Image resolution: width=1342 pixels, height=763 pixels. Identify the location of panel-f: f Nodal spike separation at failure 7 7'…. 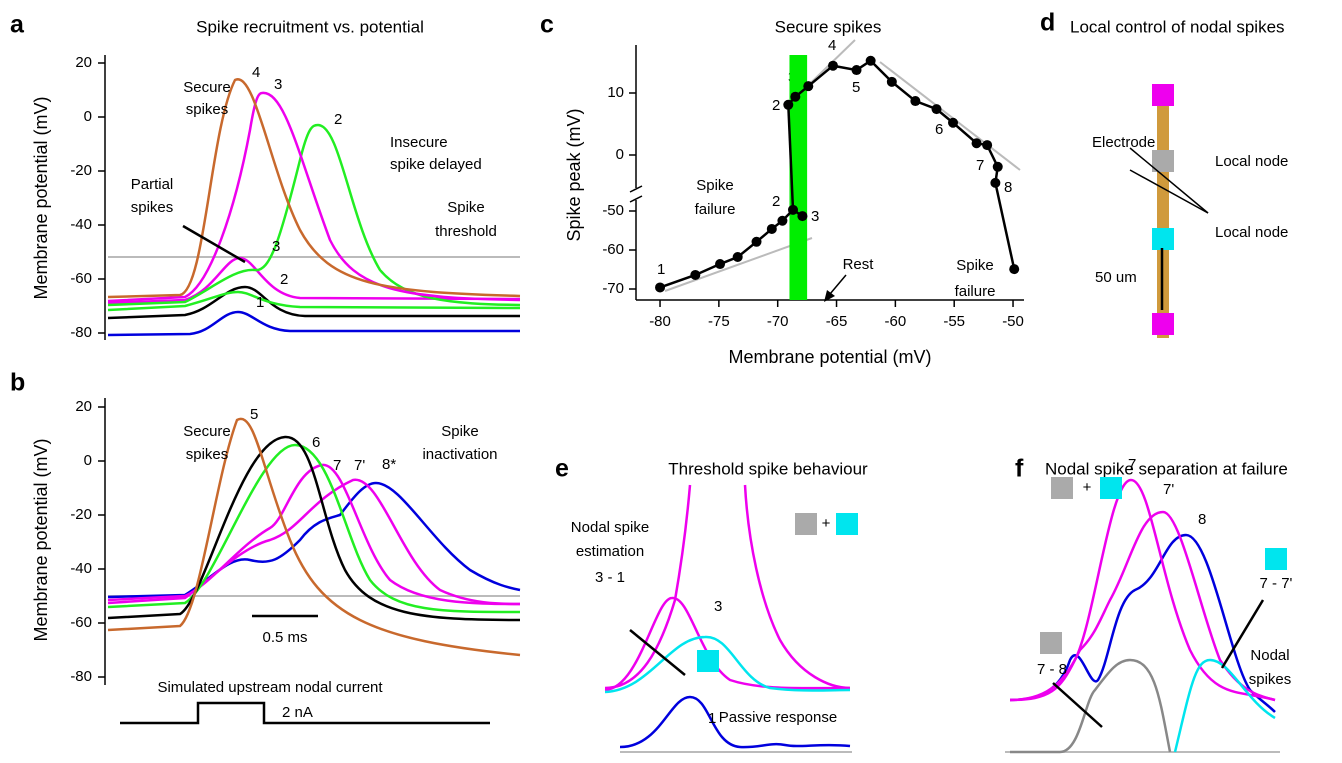
(1149, 604).